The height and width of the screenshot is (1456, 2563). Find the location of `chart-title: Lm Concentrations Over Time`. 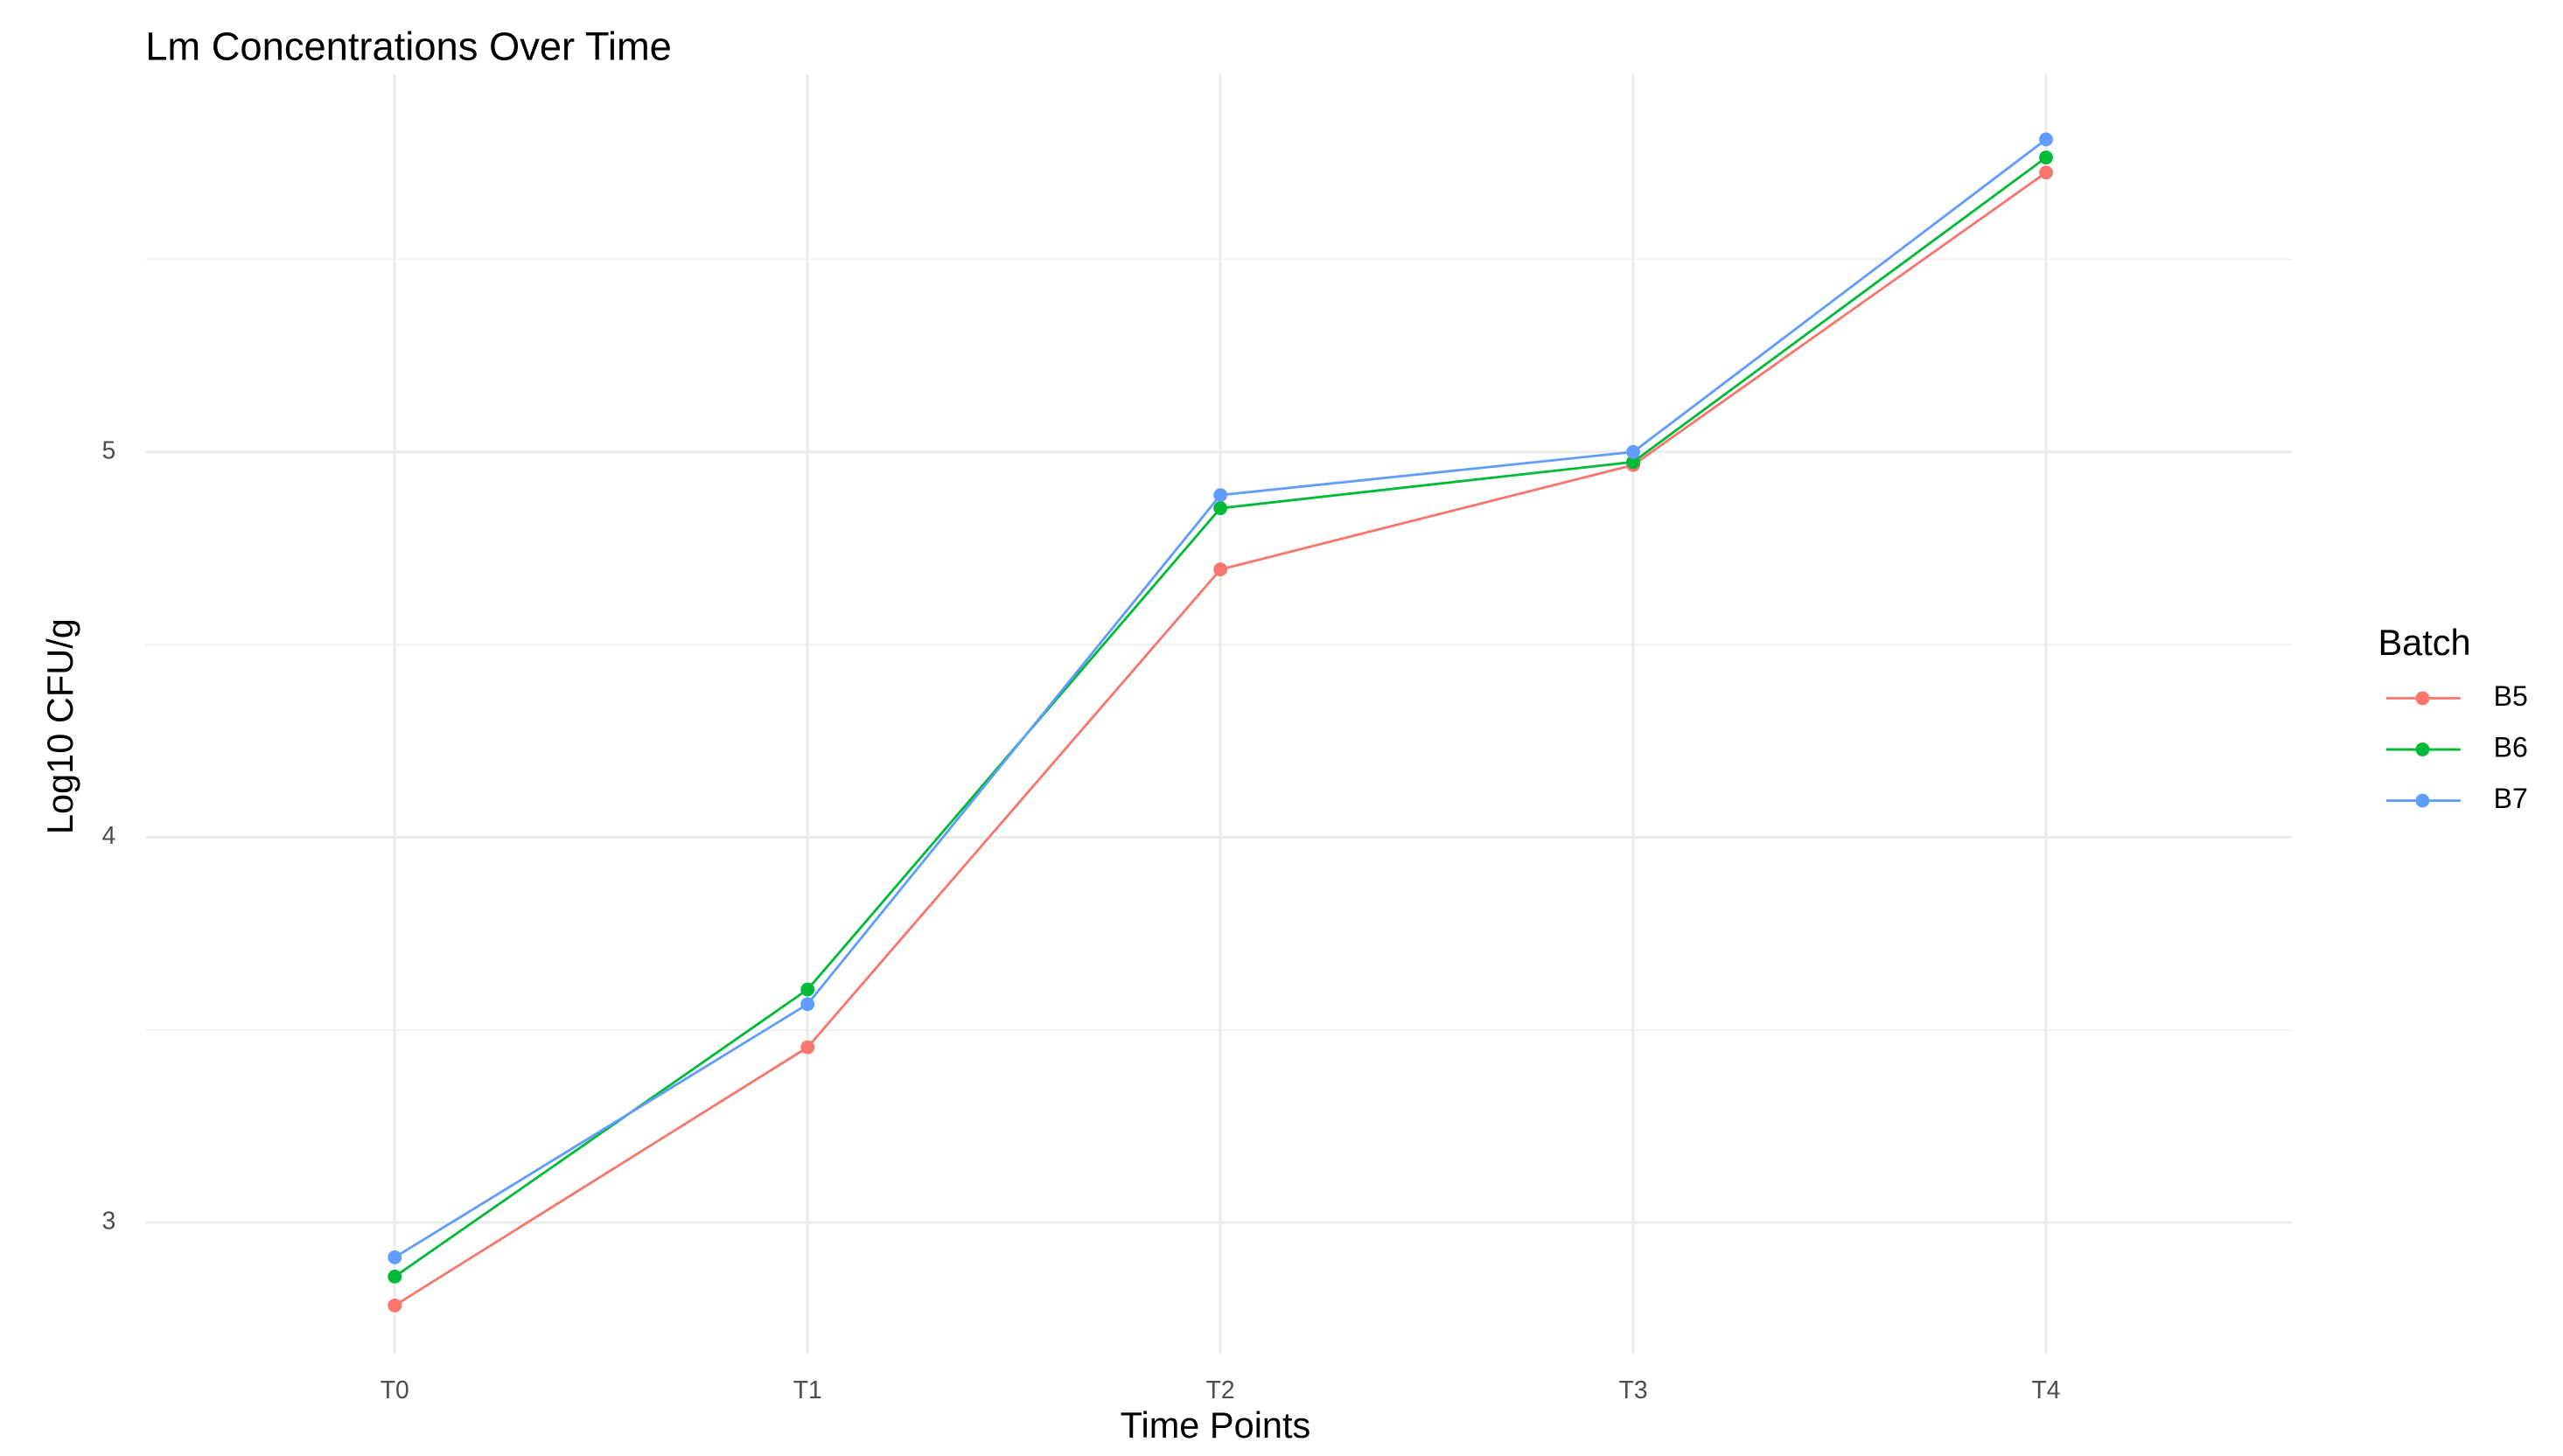

chart-title: Lm Concentrations Over Time is located at coordinates (408, 46).